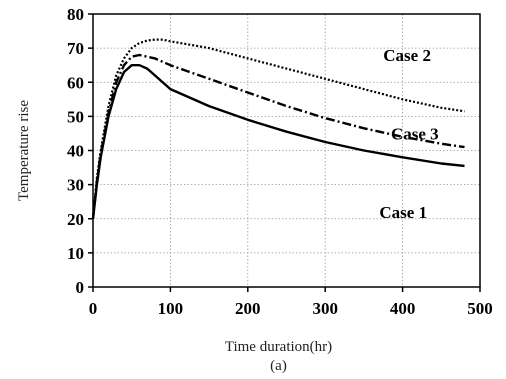 Image resolution: width=506 pixels, height=379 pixels. I want to click on x-tick-label: 100, so click(171, 308).